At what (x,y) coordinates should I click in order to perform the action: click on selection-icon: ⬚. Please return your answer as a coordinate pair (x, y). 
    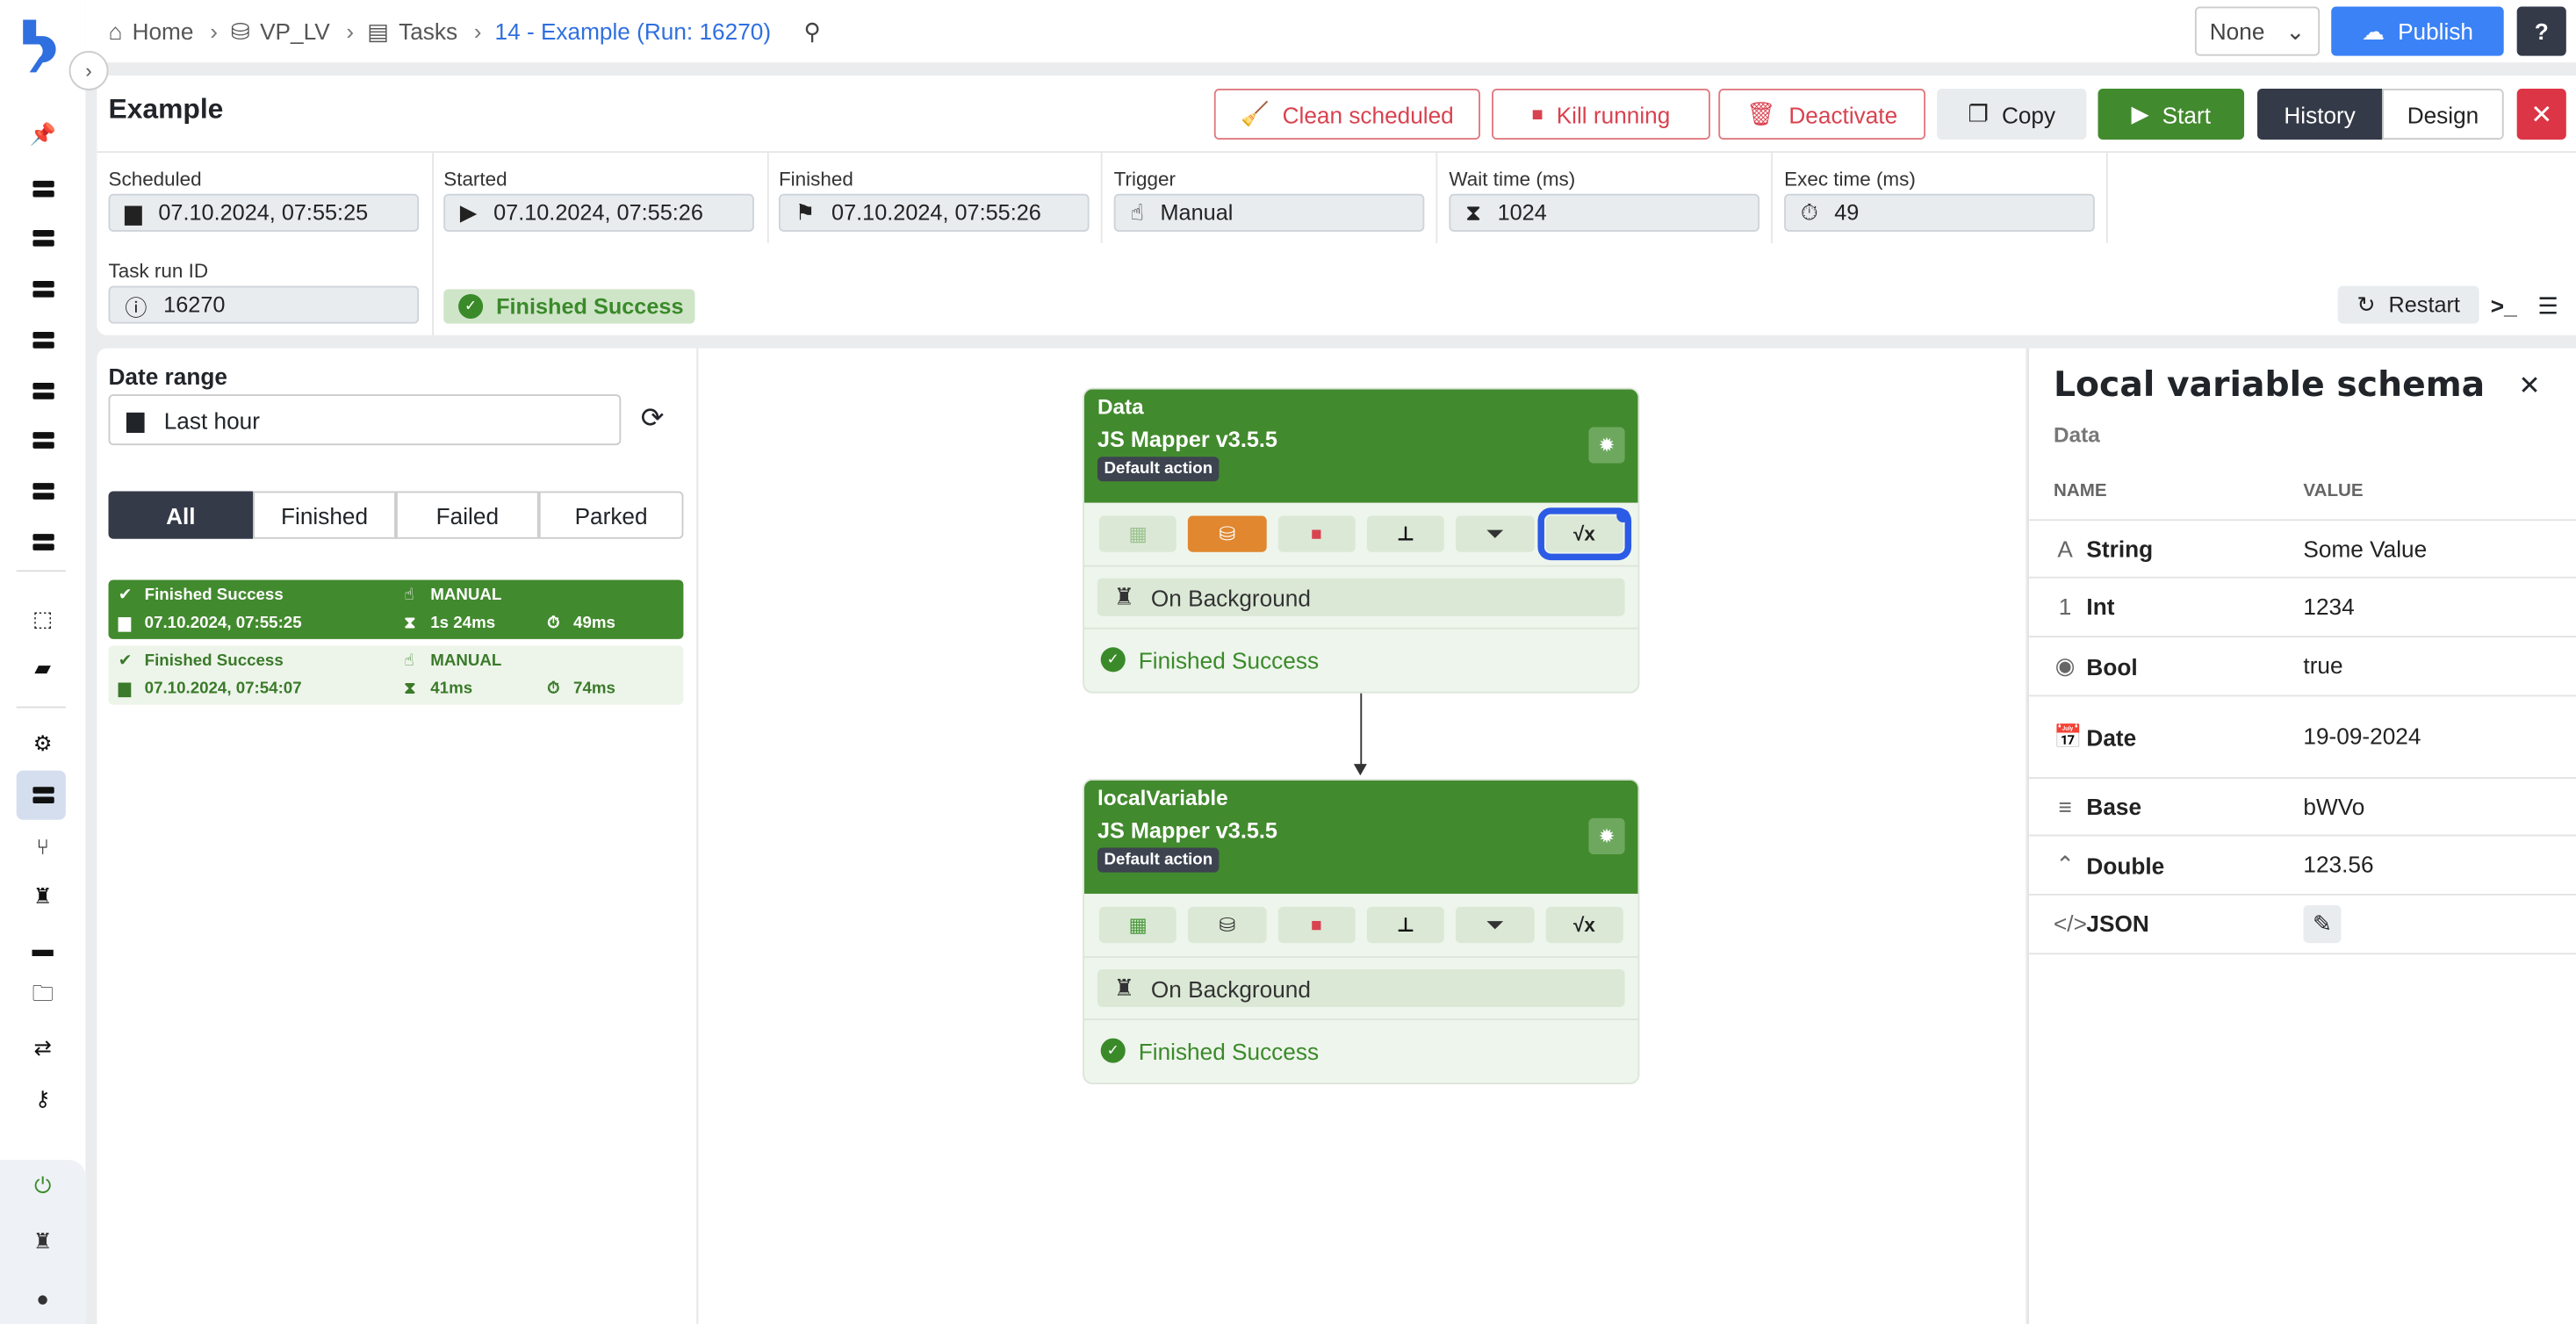
    Looking at the image, I should click on (43, 618).